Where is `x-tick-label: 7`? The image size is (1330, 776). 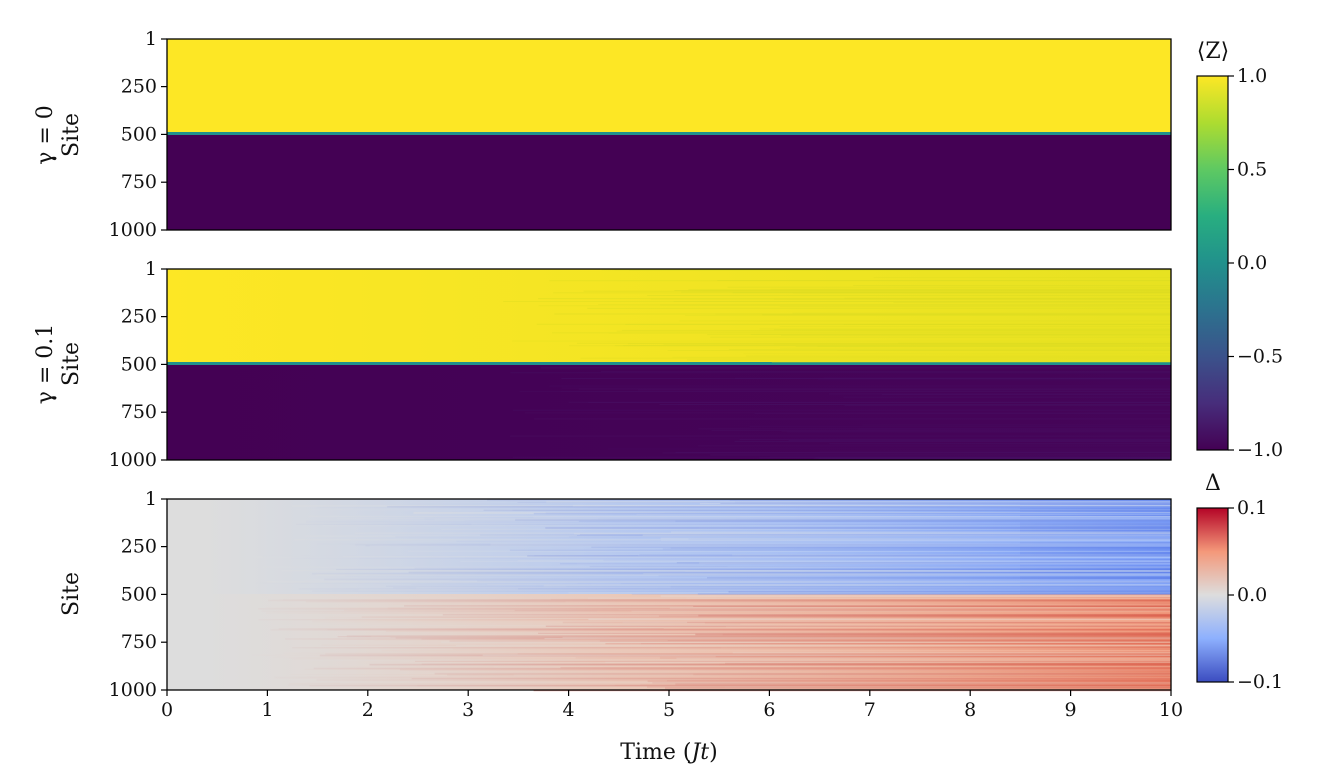
x-tick-label: 7 is located at coordinates (870, 710).